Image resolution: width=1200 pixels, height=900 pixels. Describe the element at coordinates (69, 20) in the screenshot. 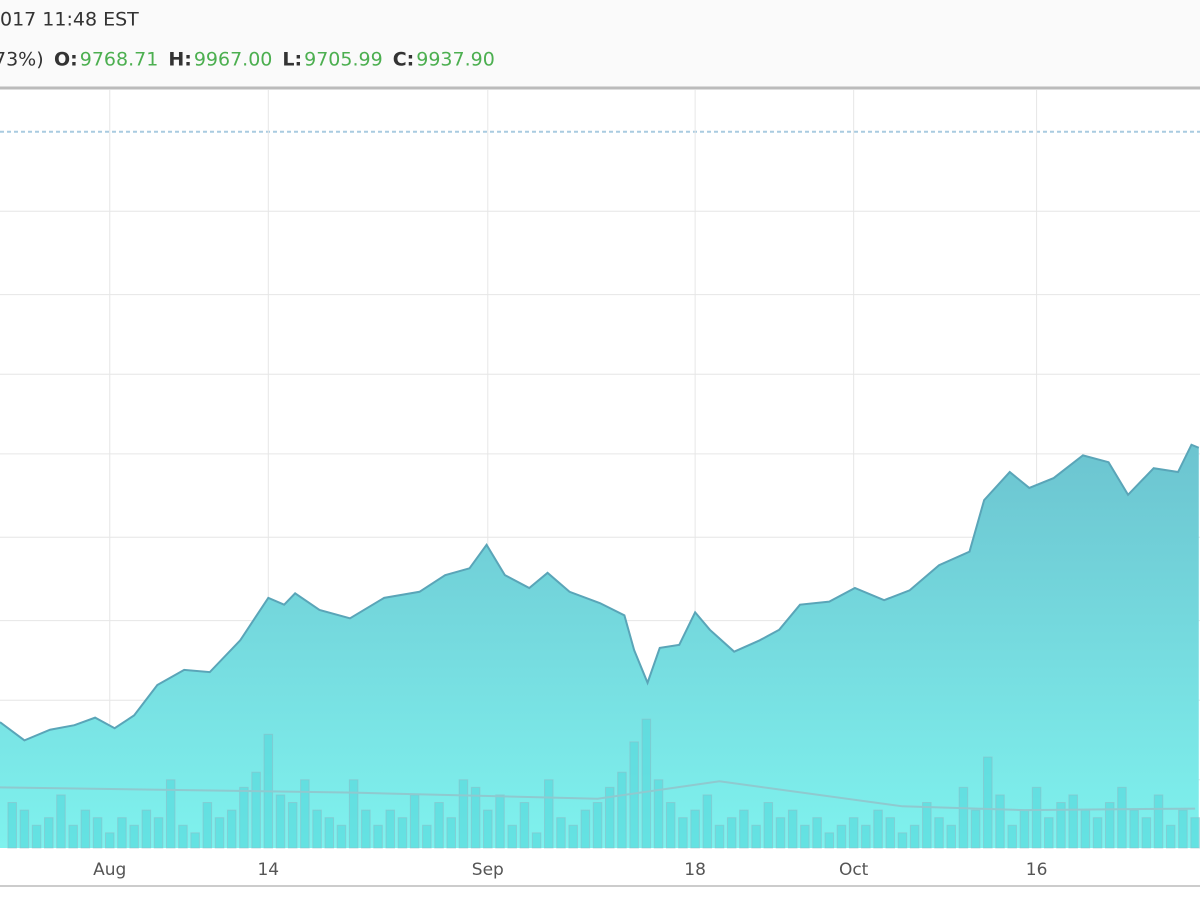

I see `header-datetime: 017 11:48 EST` at that location.